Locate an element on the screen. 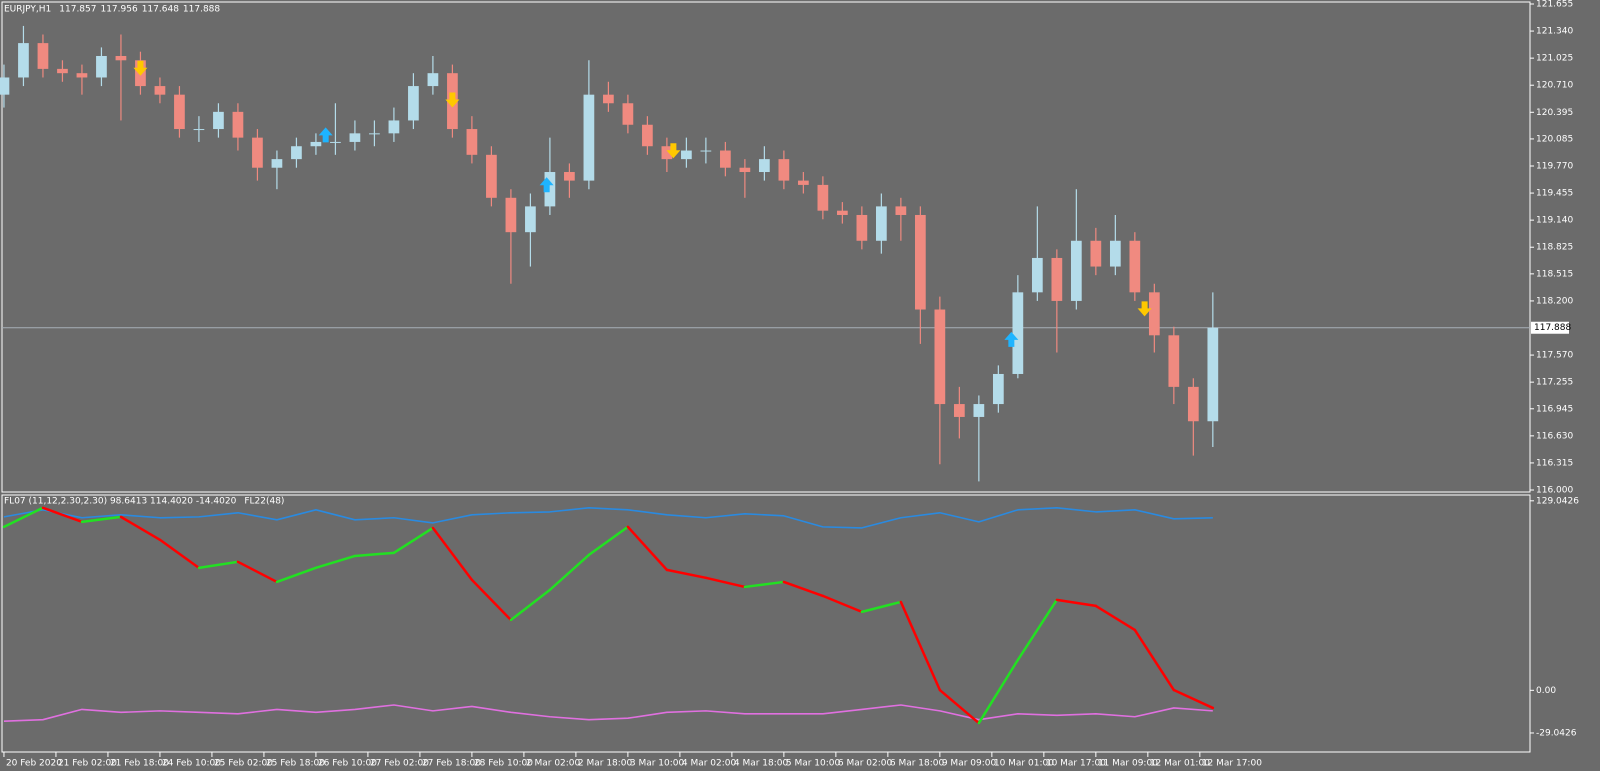  x-tick-label: 25 Feb 18:00 is located at coordinates (295, 764).